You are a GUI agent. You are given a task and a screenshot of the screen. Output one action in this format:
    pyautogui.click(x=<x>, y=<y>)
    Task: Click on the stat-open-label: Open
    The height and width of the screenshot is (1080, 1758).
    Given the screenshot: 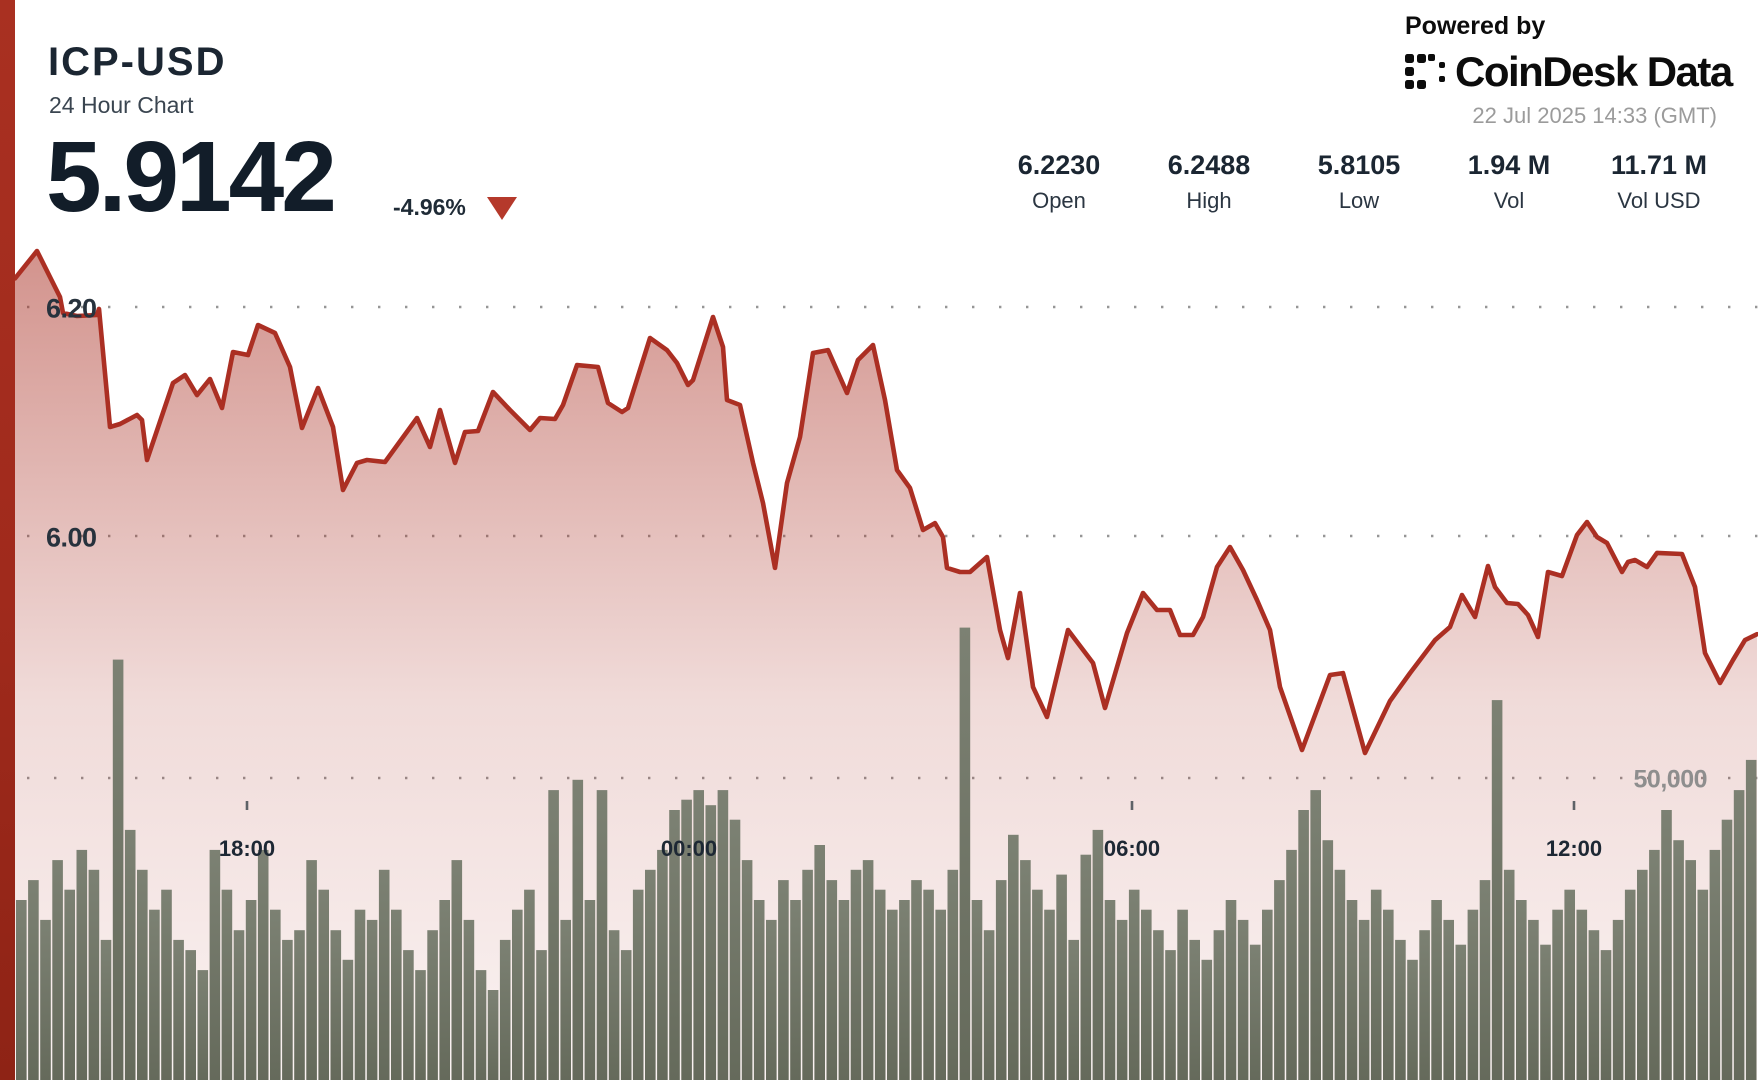 What is the action you would take?
    pyautogui.click(x=1059, y=200)
    